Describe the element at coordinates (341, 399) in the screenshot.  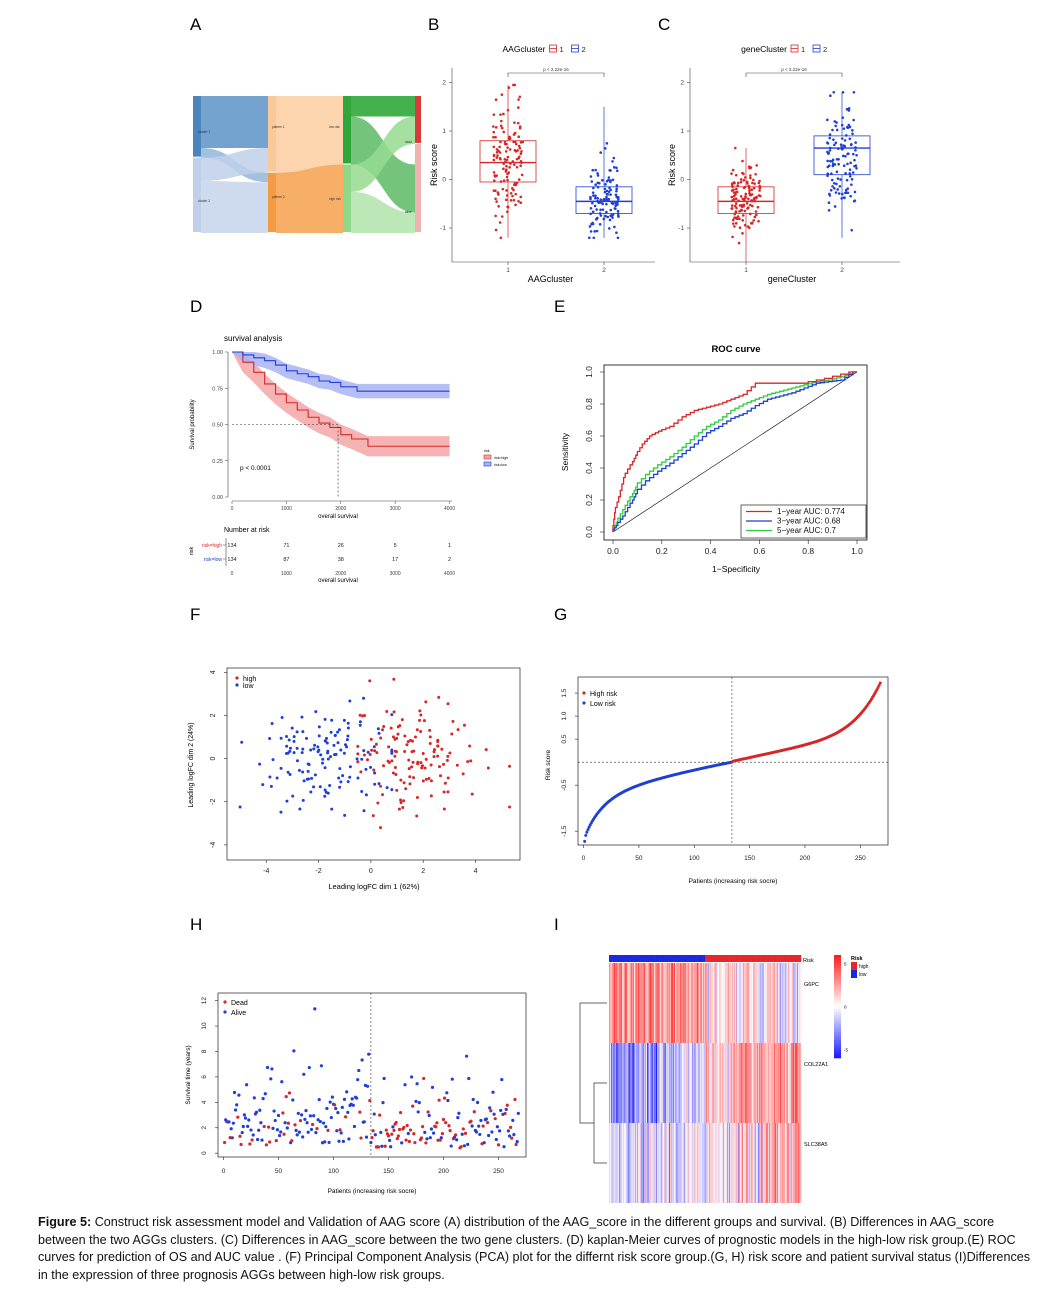
I see `survival-line` at that location.